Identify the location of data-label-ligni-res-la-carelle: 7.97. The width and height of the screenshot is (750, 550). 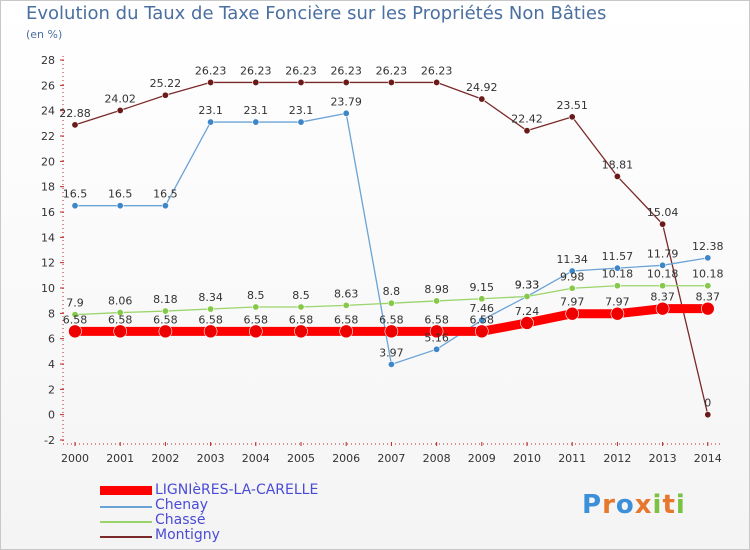
(617, 302).